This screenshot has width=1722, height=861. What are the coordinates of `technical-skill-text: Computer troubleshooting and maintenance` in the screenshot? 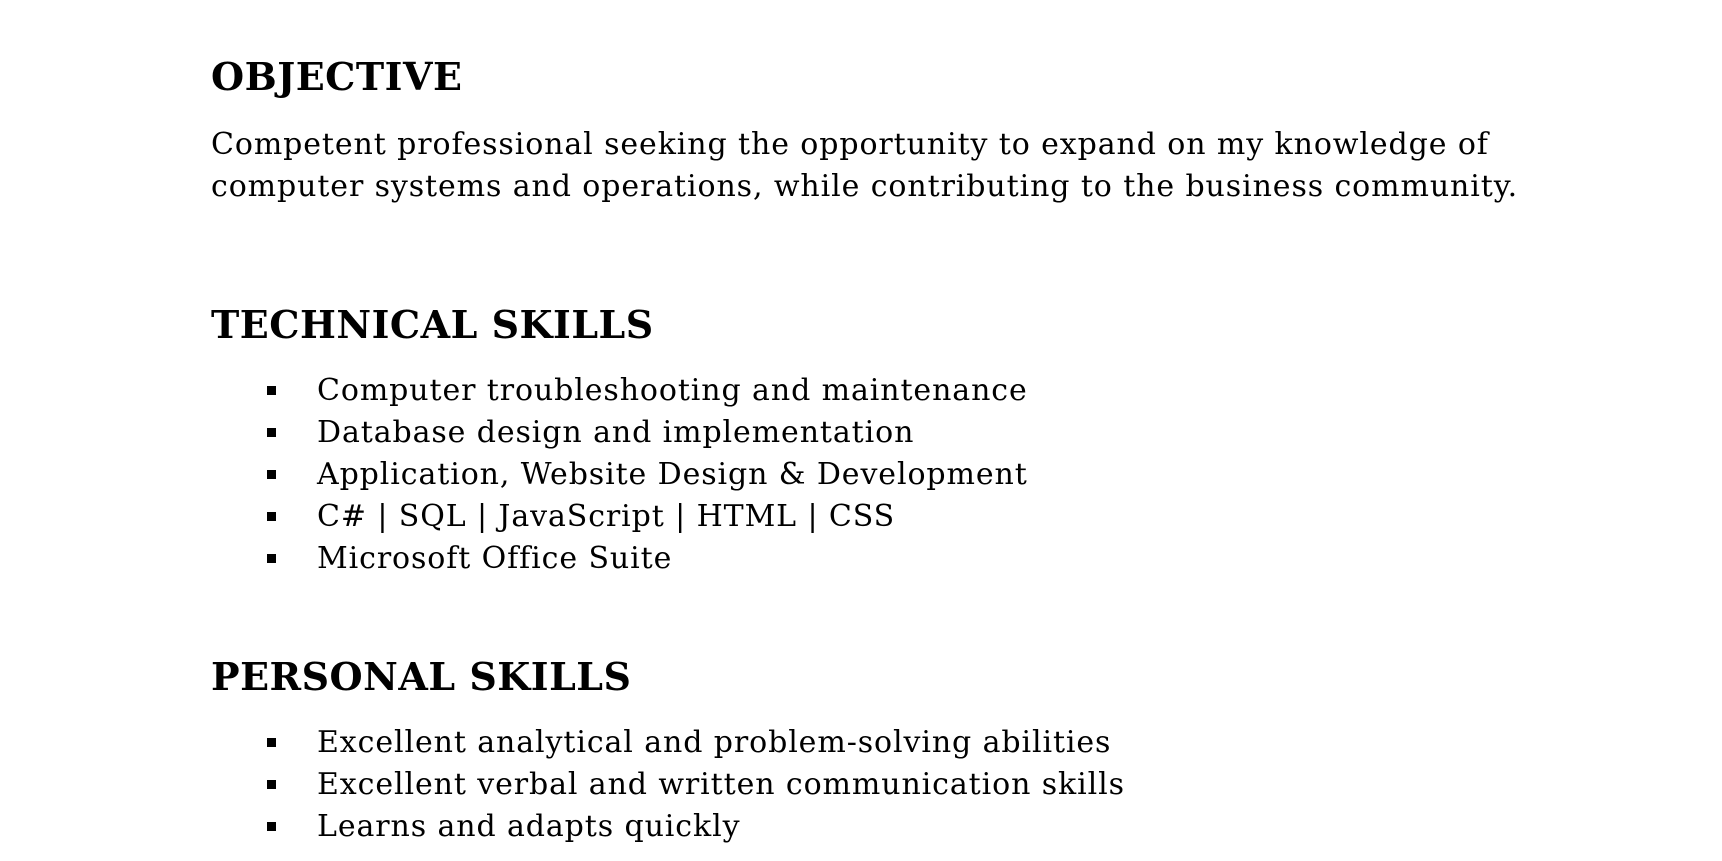 It's located at (672, 390).